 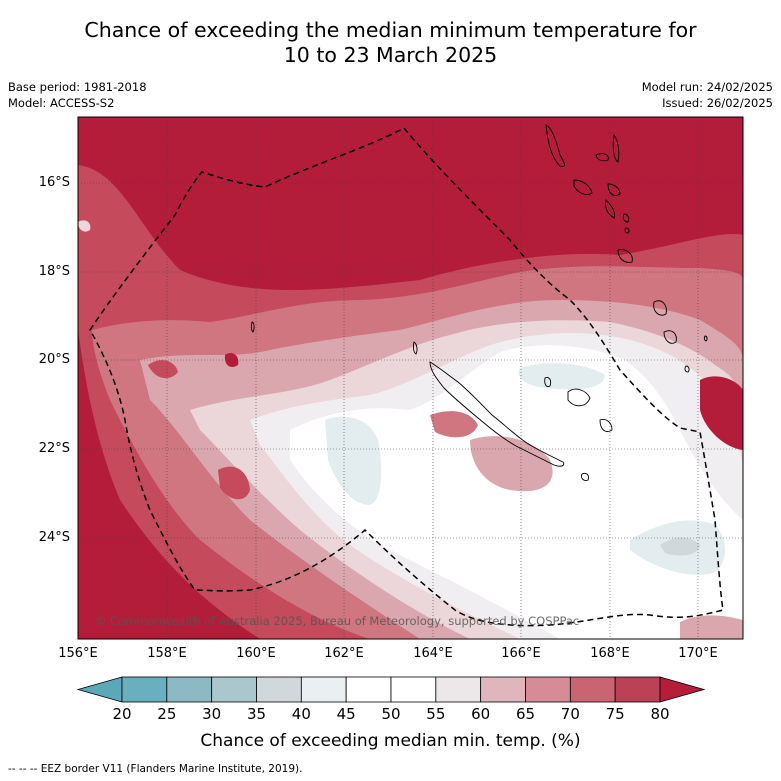 What do you see at coordinates (346, 714) in the screenshot?
I see `colorbar-tick-45: 45` at bounding box center [346, 714].